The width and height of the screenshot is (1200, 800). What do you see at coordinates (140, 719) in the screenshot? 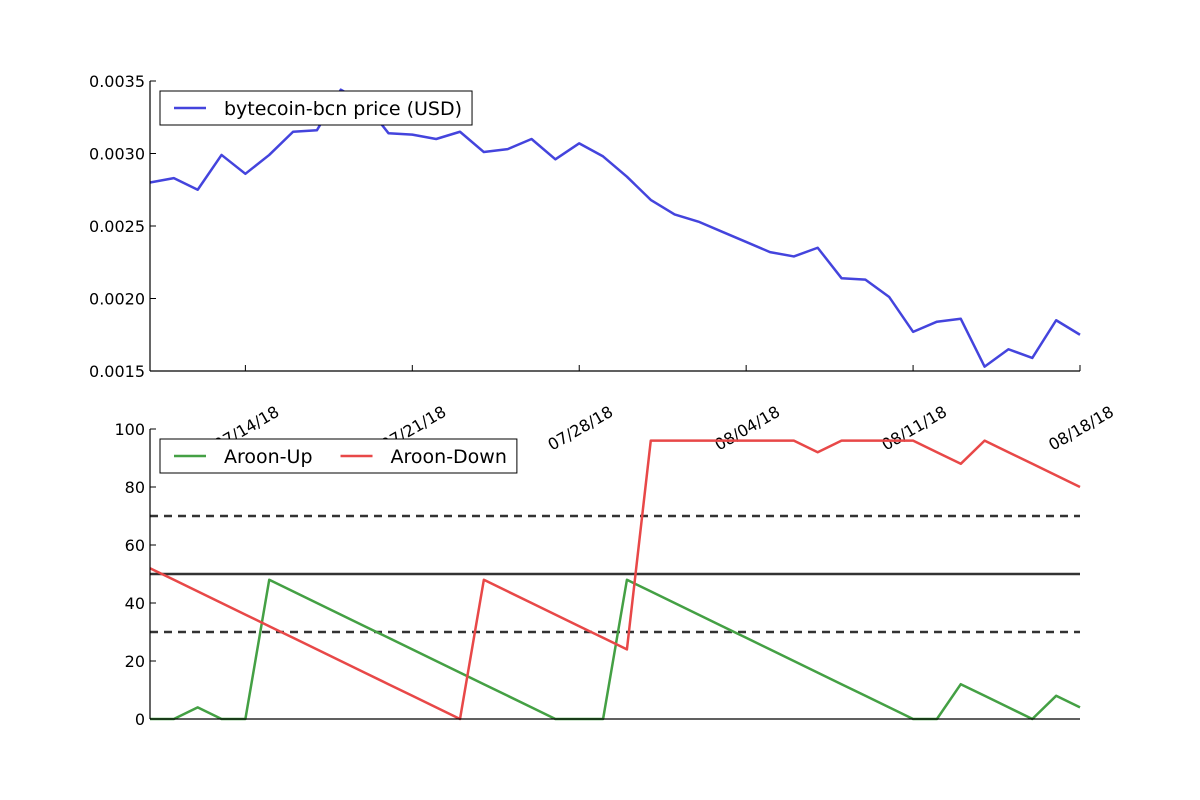
I see `aroon-y-tick-label: 0` at bounding box center [140, 719].